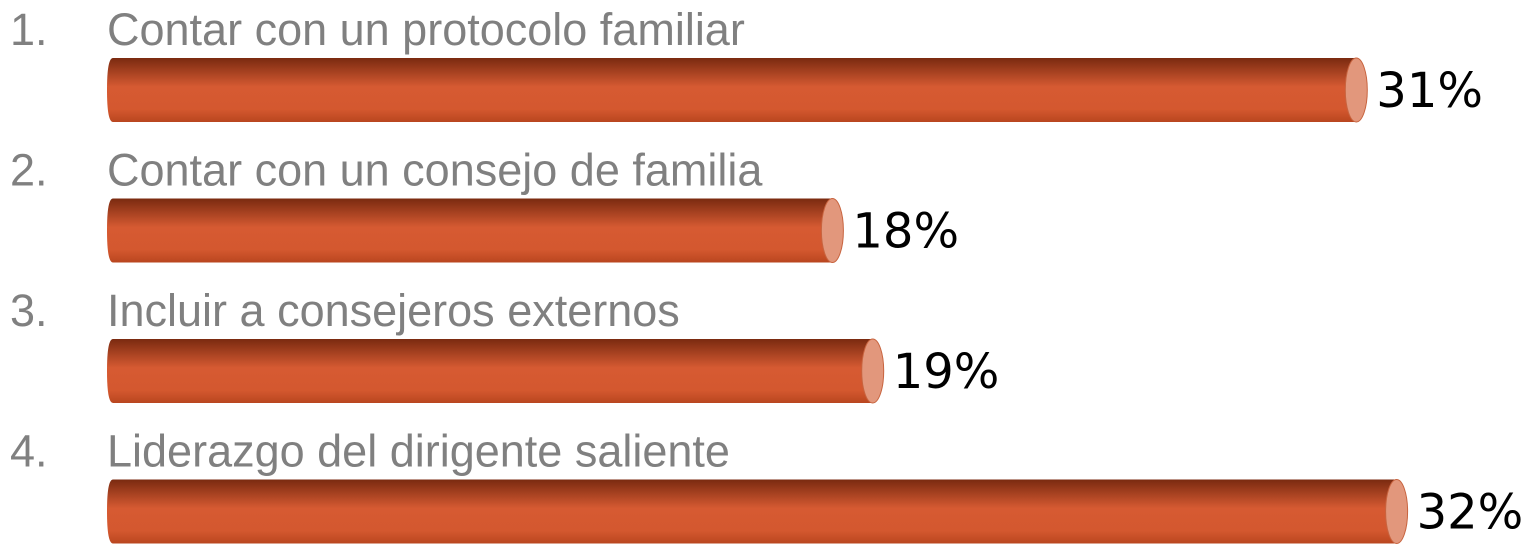 This screenshot has width=1537, height=544. I want to click on value-label: 32%, so click(1470, 513).